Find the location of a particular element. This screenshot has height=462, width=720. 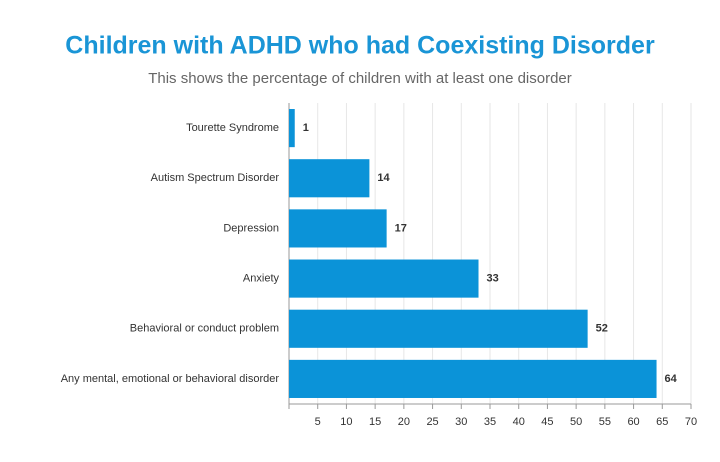

x-tick-label: 20 is located at coordinates (404, 422).